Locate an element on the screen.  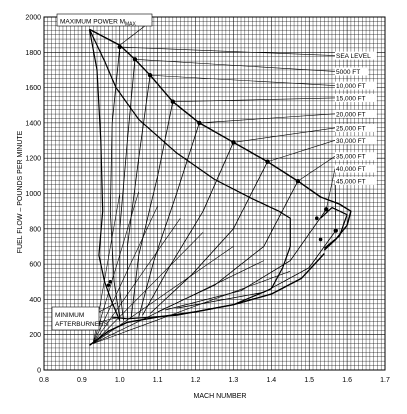
x-tick-label: 1.2 is located at coordinates (196, 380).